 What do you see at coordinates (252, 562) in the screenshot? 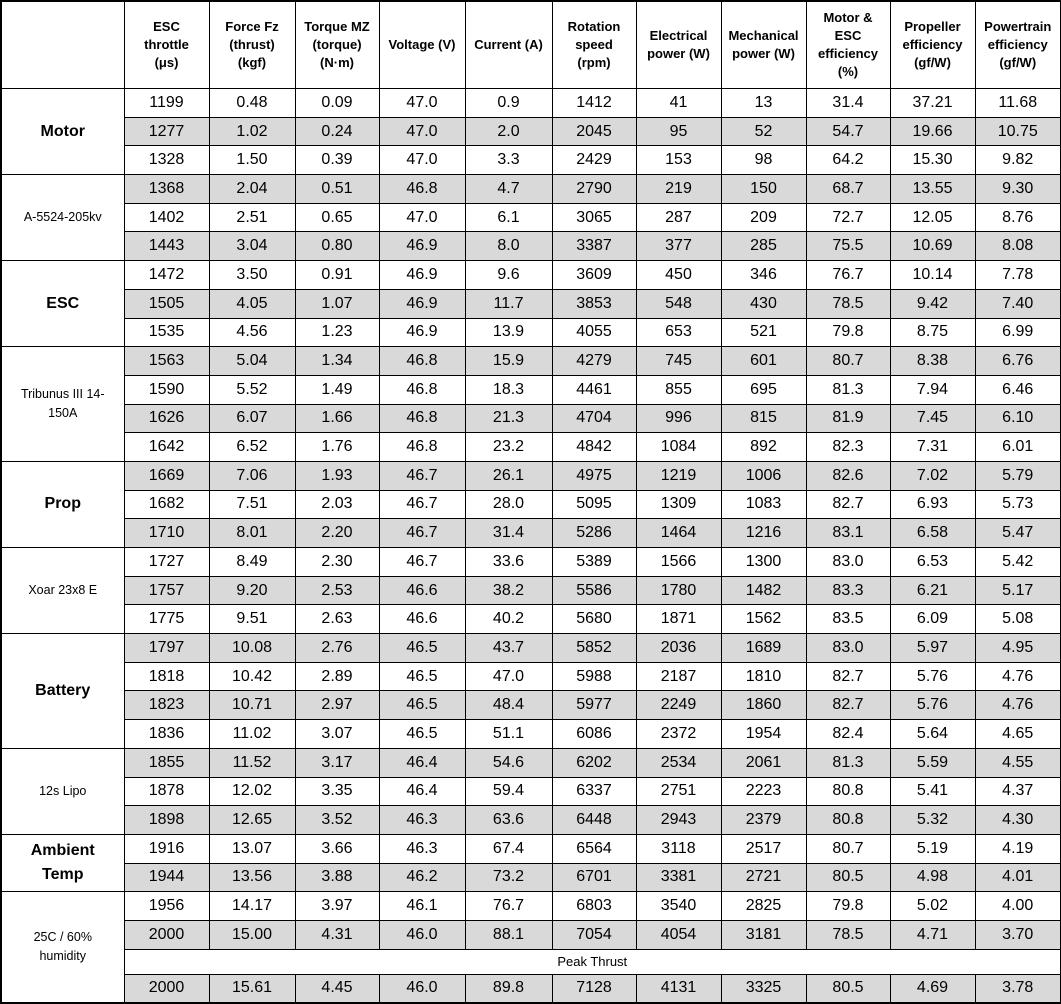
I see `data-cell: 8.49` at bounding box center [252, 562].